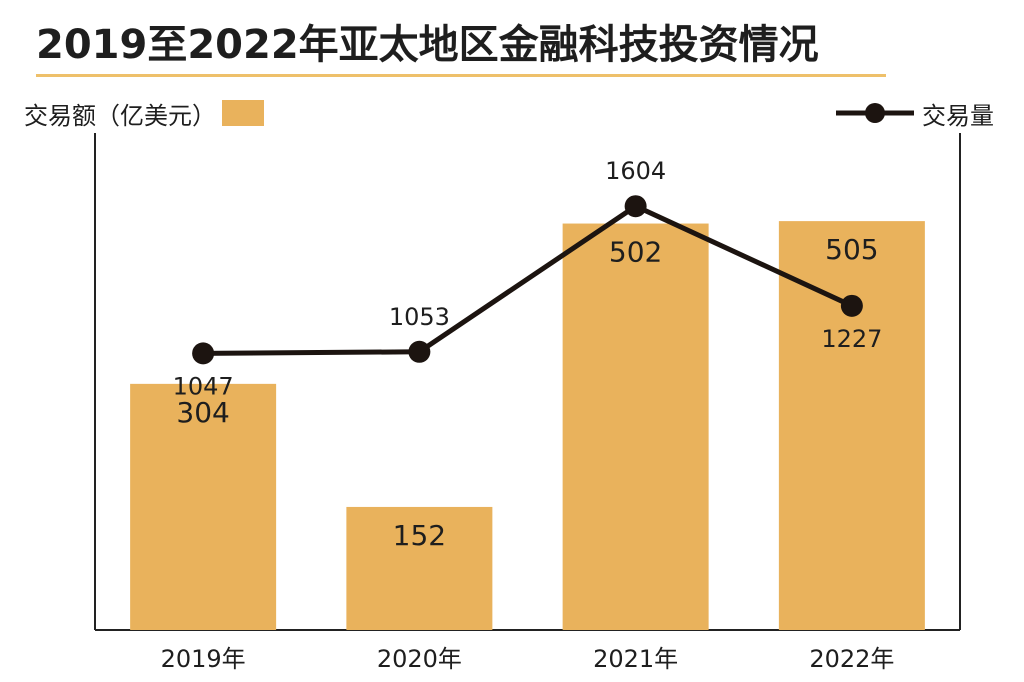  I want to click on legend-bar: 交易额（亿美元）, so click(144, 114).